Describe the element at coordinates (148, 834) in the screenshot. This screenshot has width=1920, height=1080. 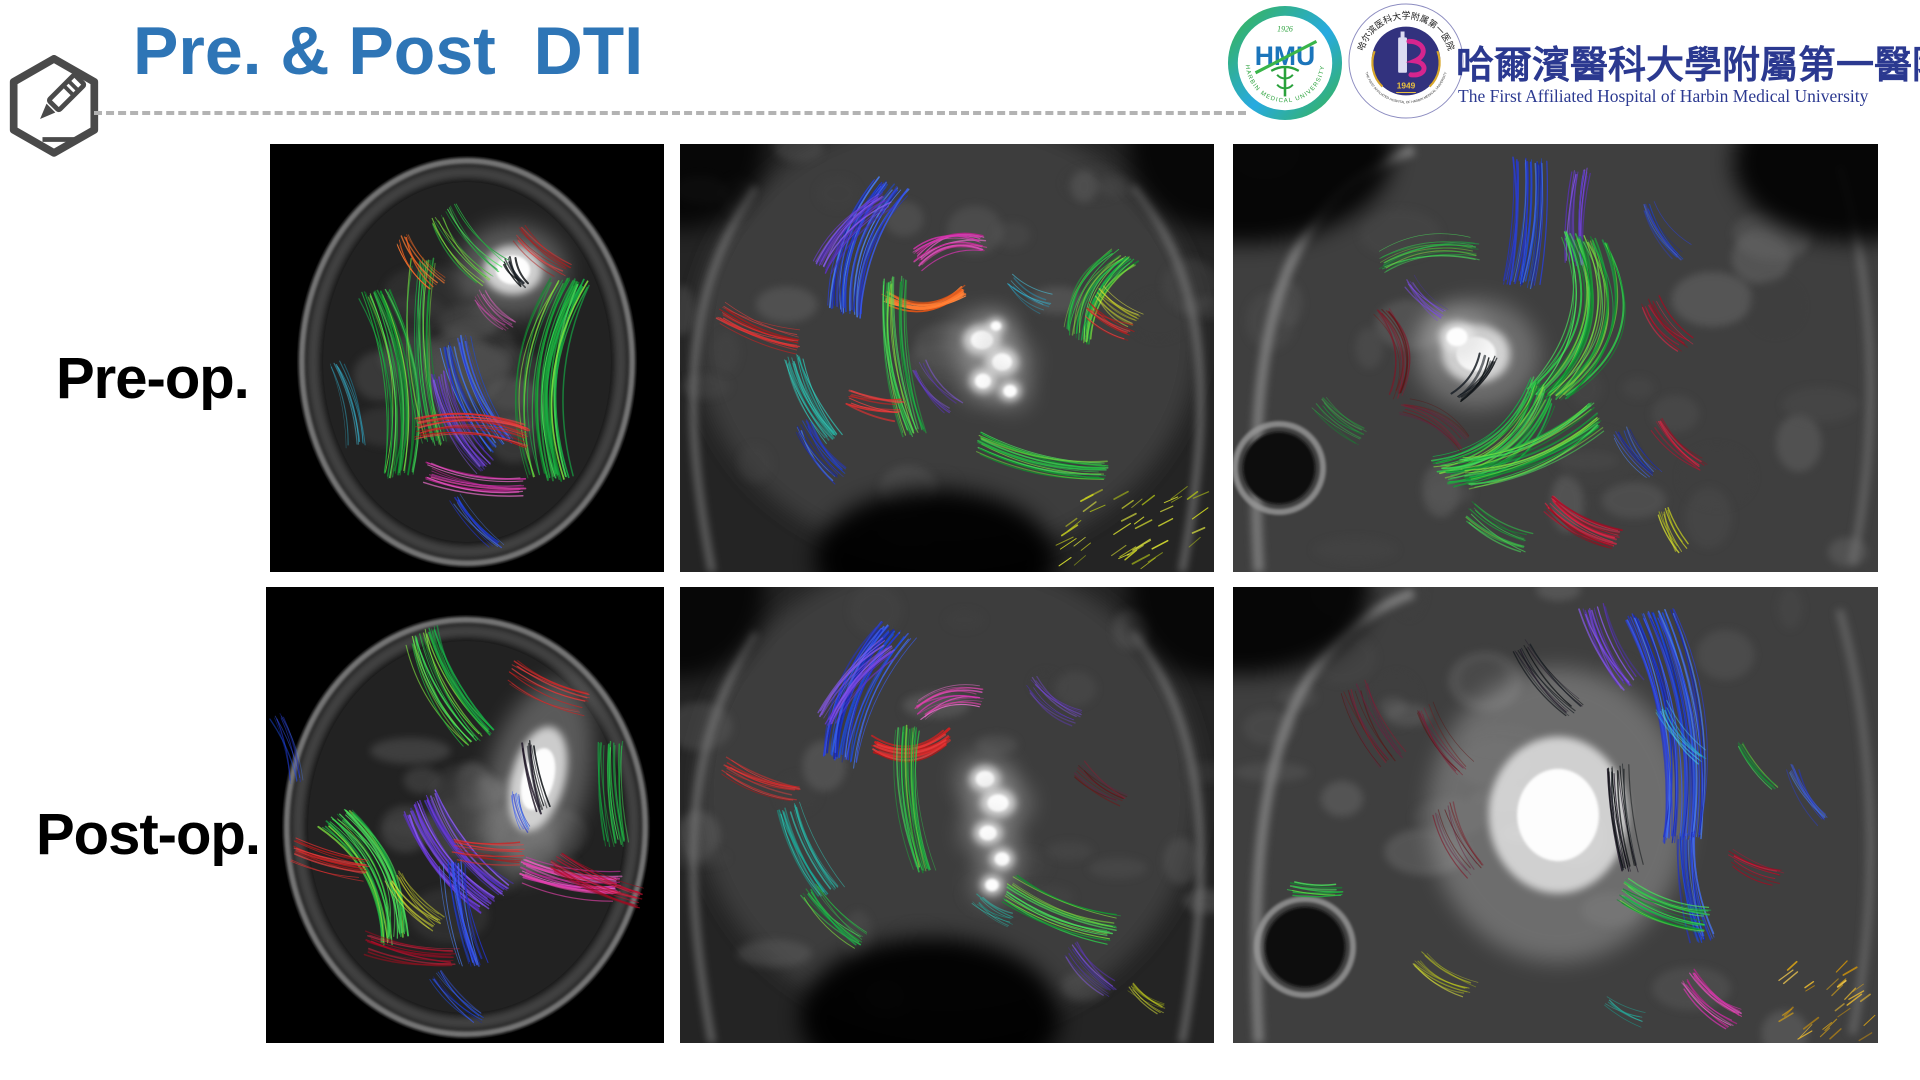
I see `row-label-post-op: Post-op.` at that location.